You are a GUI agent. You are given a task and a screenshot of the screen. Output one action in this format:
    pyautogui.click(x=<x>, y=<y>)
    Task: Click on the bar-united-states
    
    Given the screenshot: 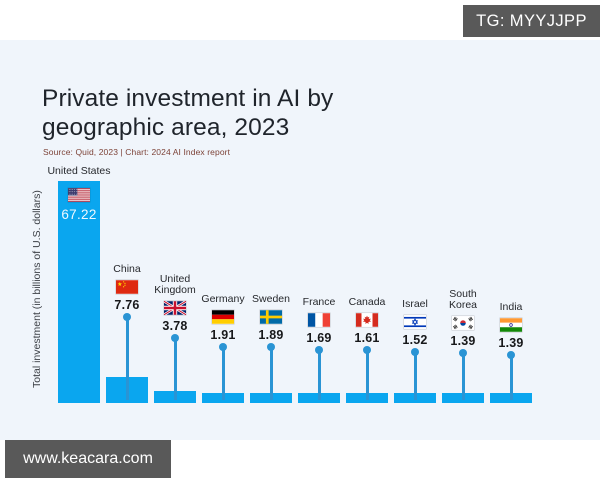 What is the action you would take?
    pyautogui.click(x=79, y=292)
    